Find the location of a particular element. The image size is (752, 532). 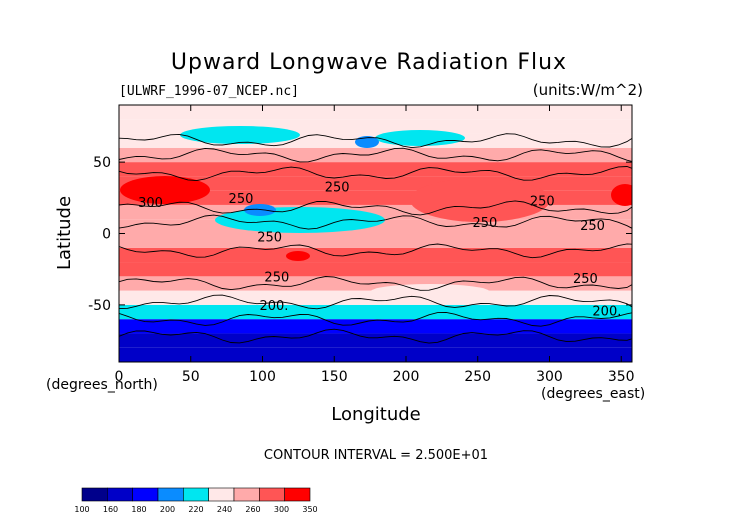

contour-interval-label: CONTOUR INTERVAL = 2.500E+01 is located at coordinates (376, 455).